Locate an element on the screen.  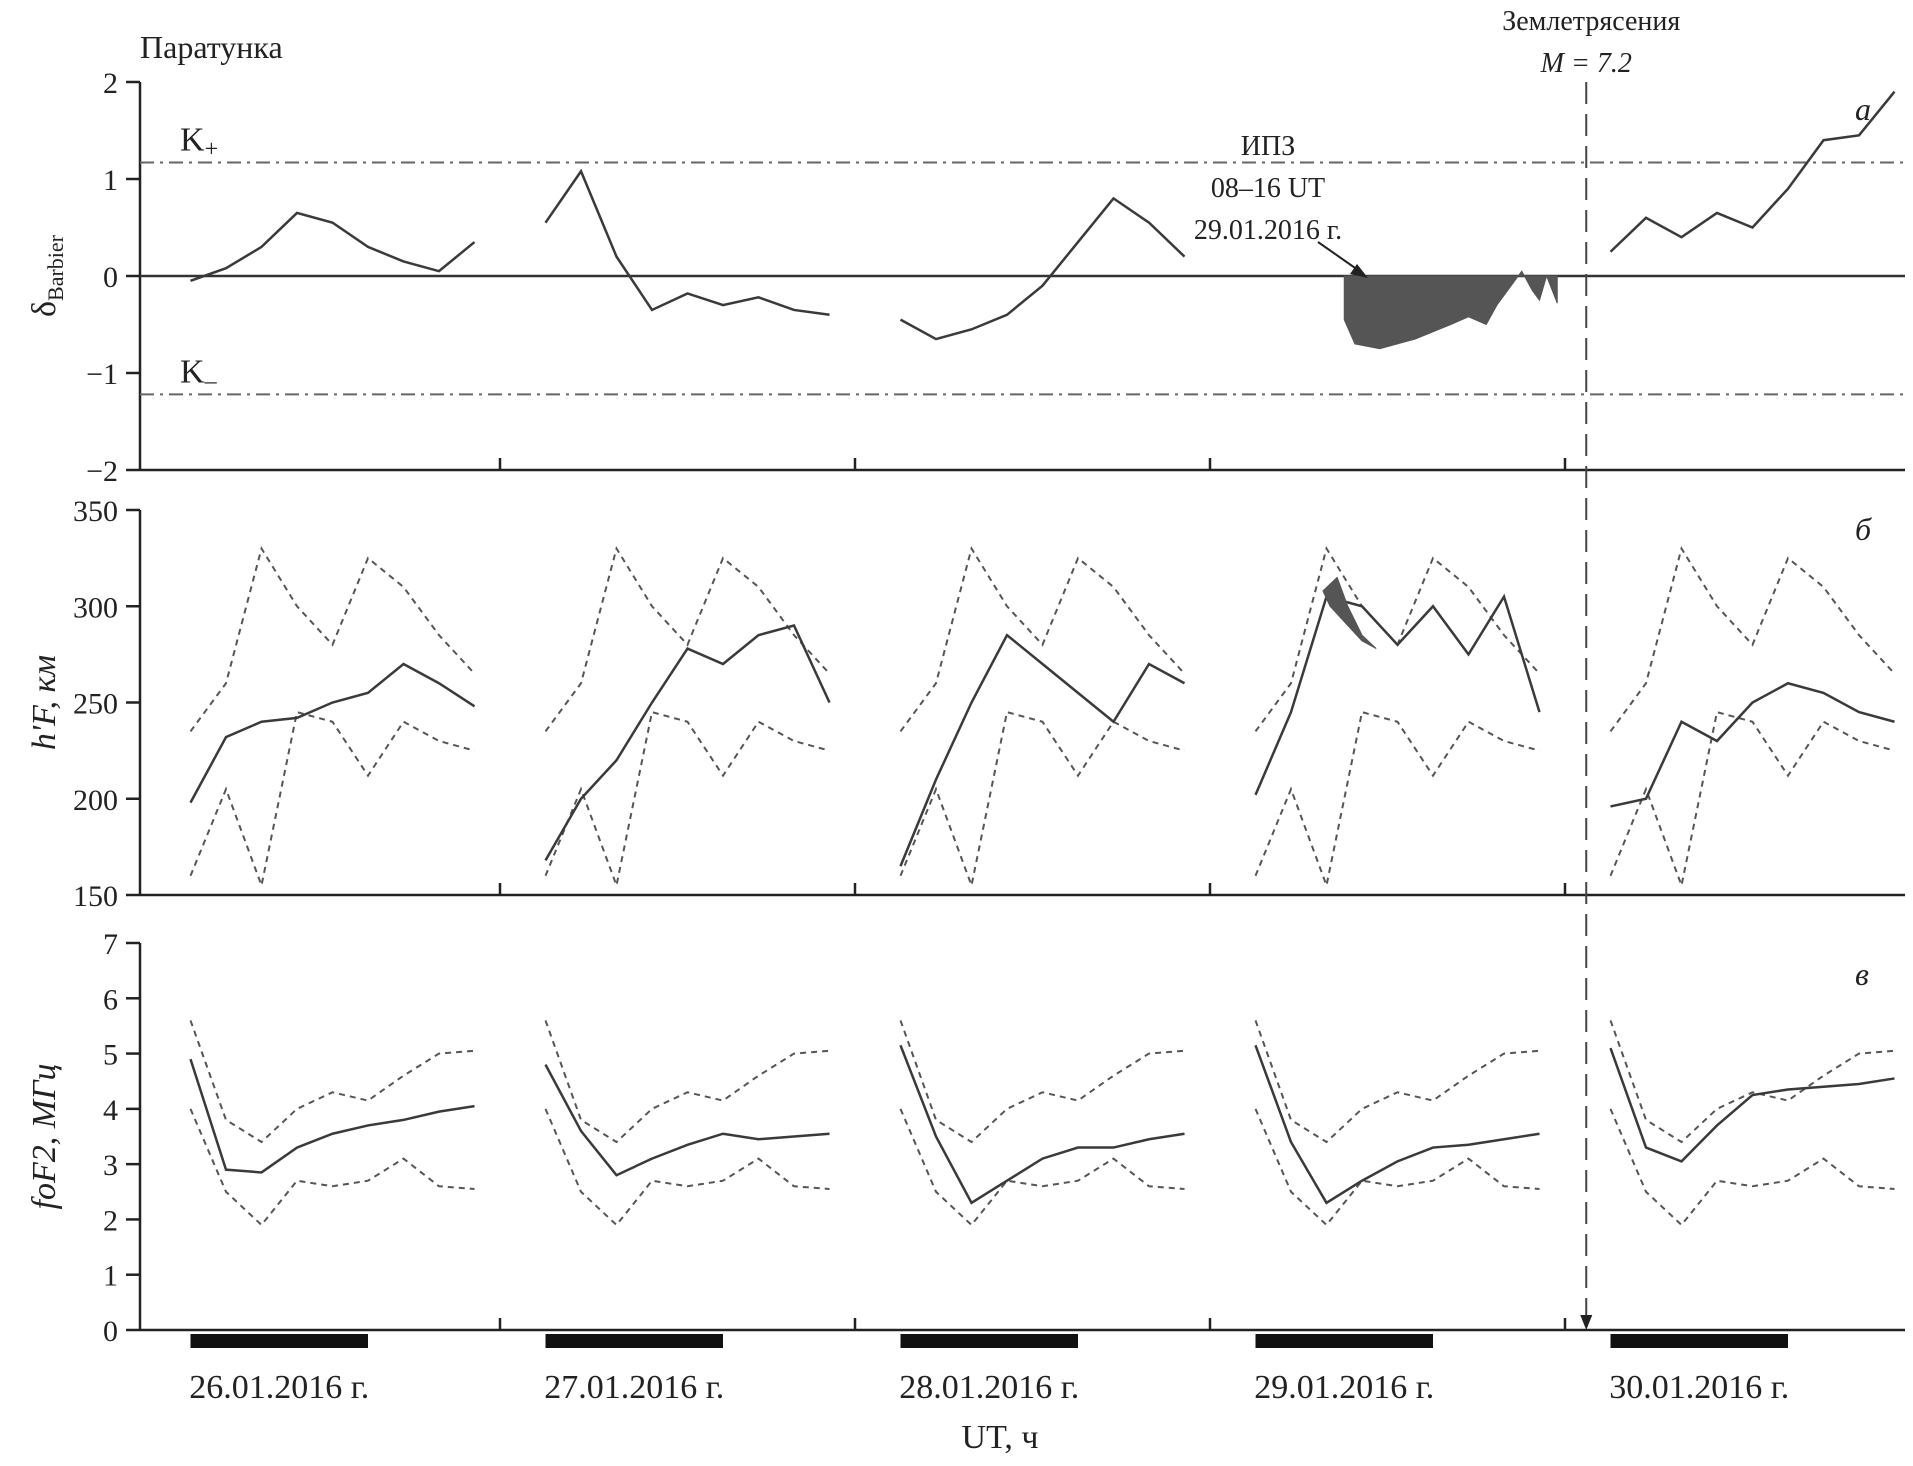
y-tick-label: −2 is located at coordinates (102, 471).